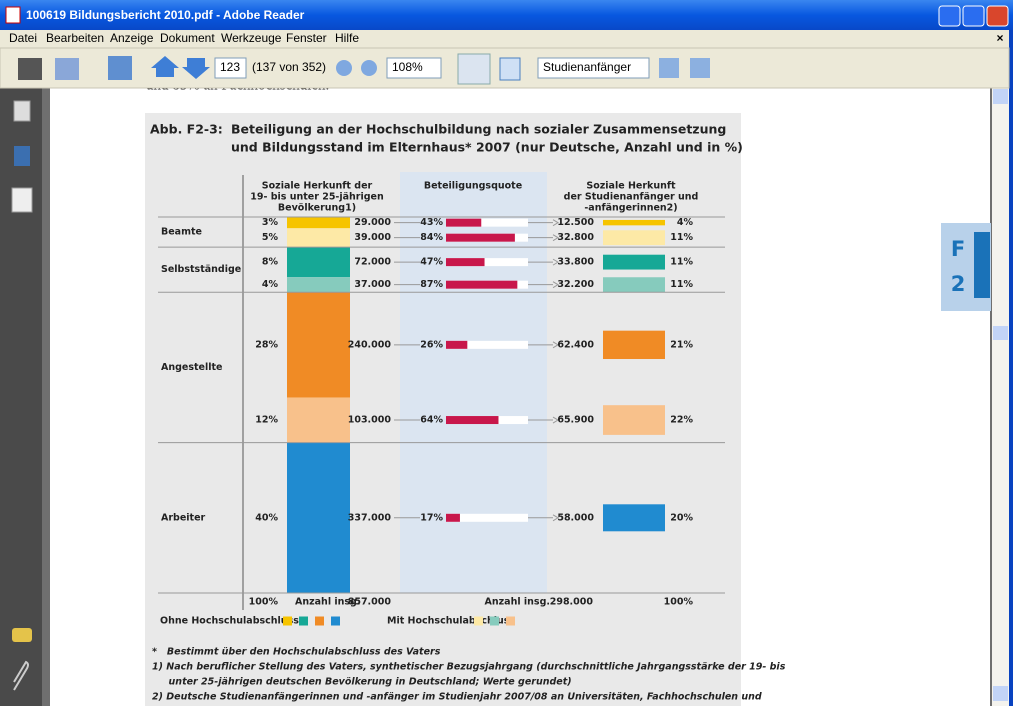 The width and height of the screenshot is (1013, 706). I want to click on pages-icon, so click(22, 111).